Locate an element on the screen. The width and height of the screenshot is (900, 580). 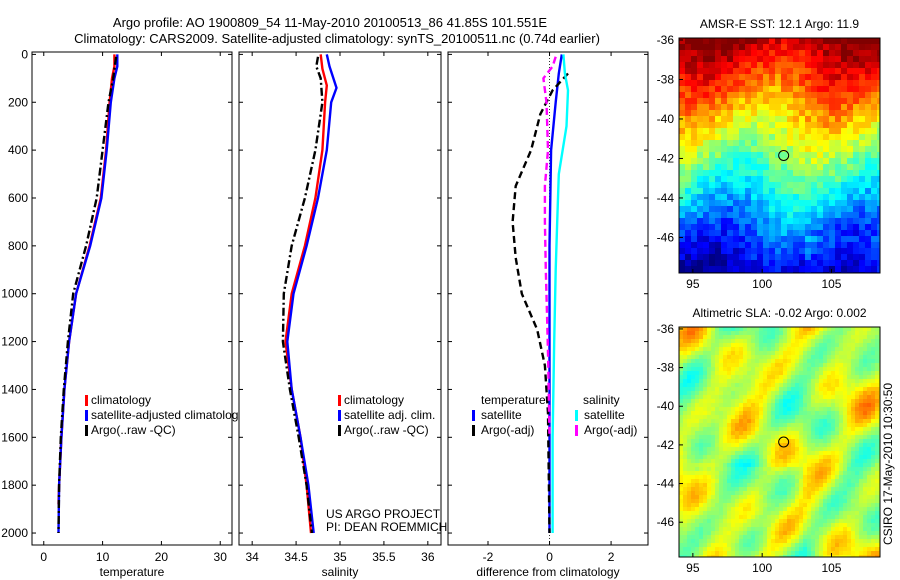
temperature-ytick-label: 400 is located at coordinates (18, 150).